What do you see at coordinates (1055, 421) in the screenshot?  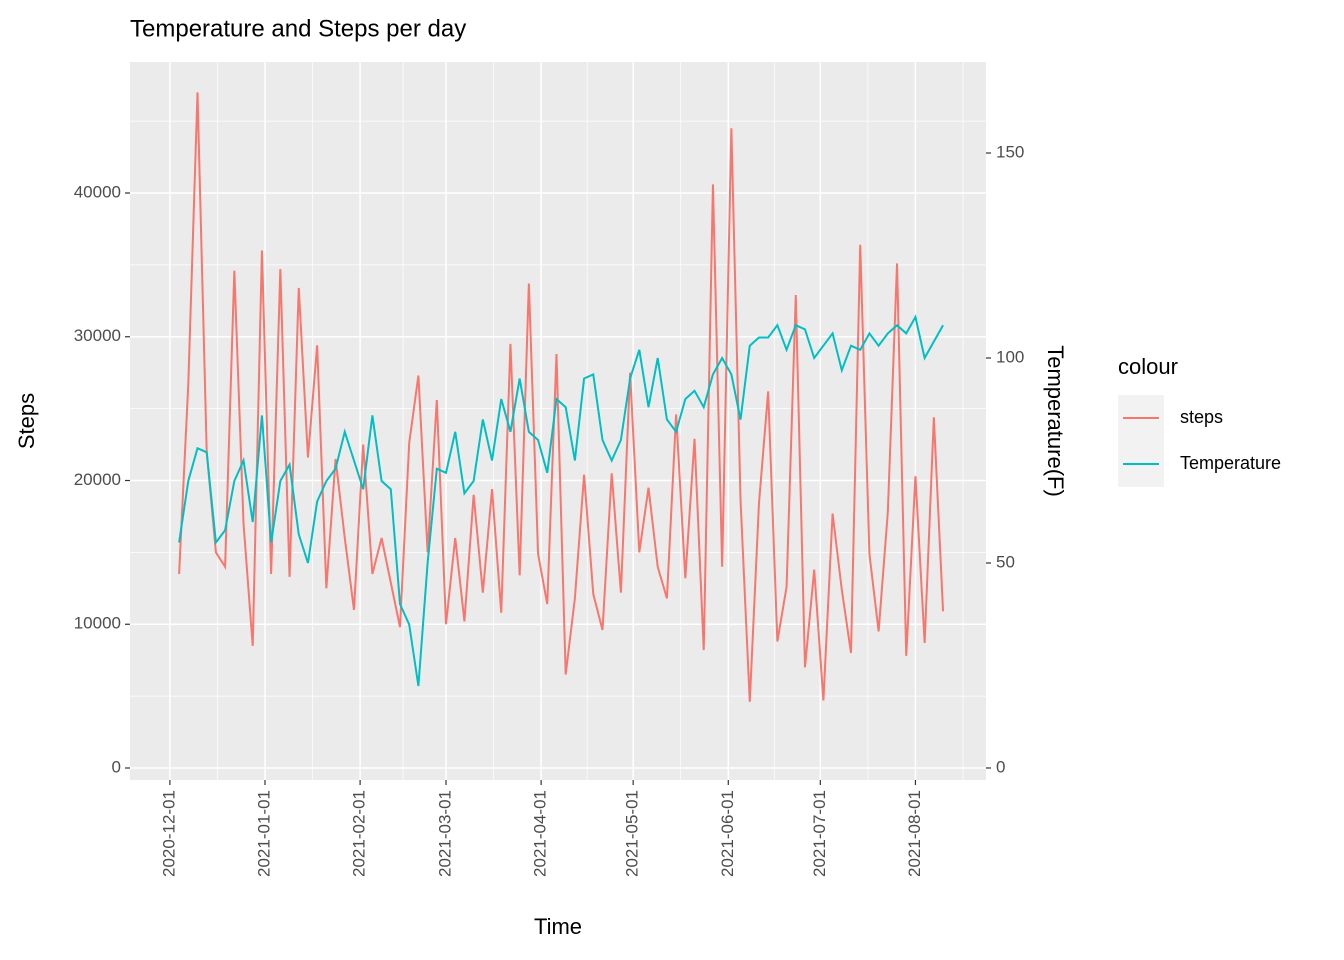 I see `y2-axis-title: Temperature(F)` at bounding box center [1055, 421].